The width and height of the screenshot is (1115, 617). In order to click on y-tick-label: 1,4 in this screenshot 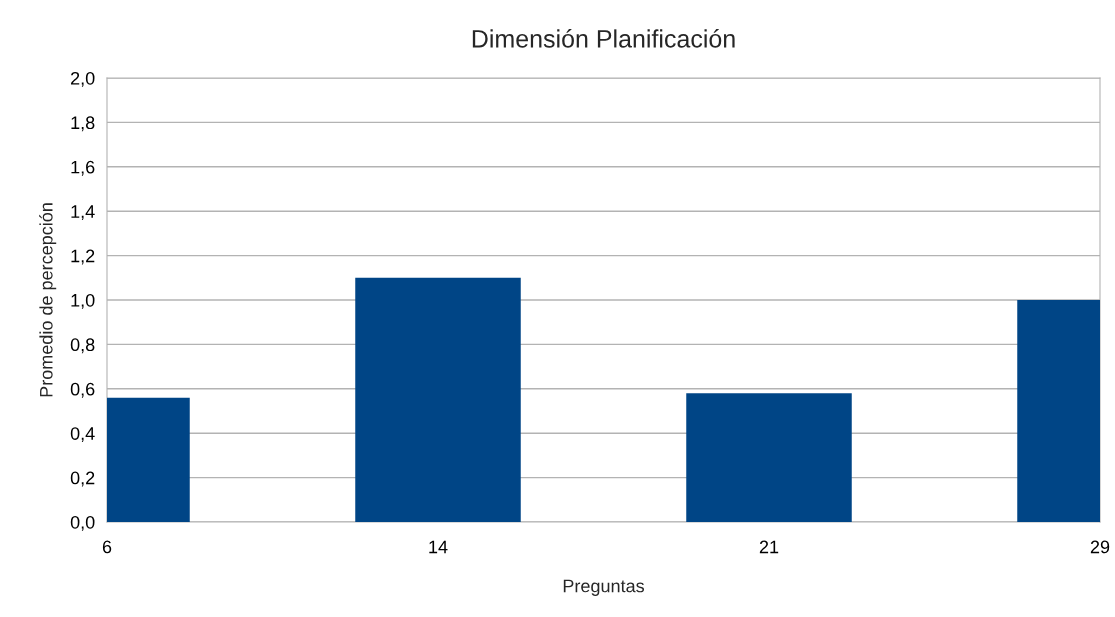, I will do `click(83, 213)`.